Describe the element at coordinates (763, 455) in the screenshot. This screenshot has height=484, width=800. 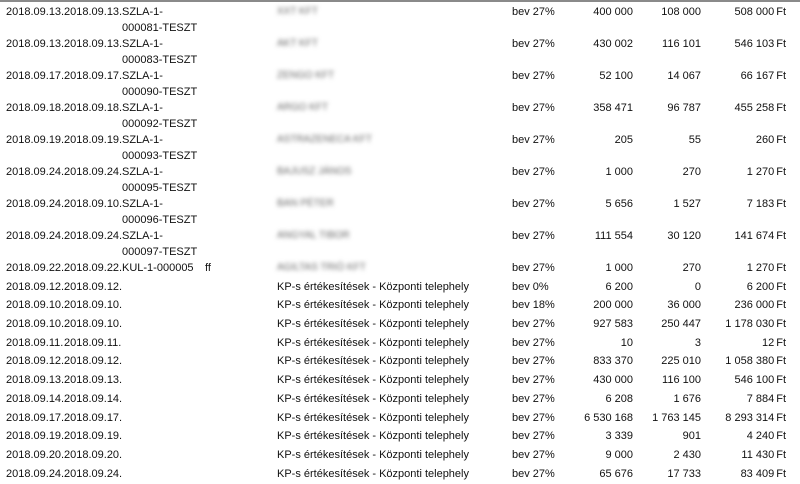
I see `gross-amount-cell: 11 430 Ft` at that location.